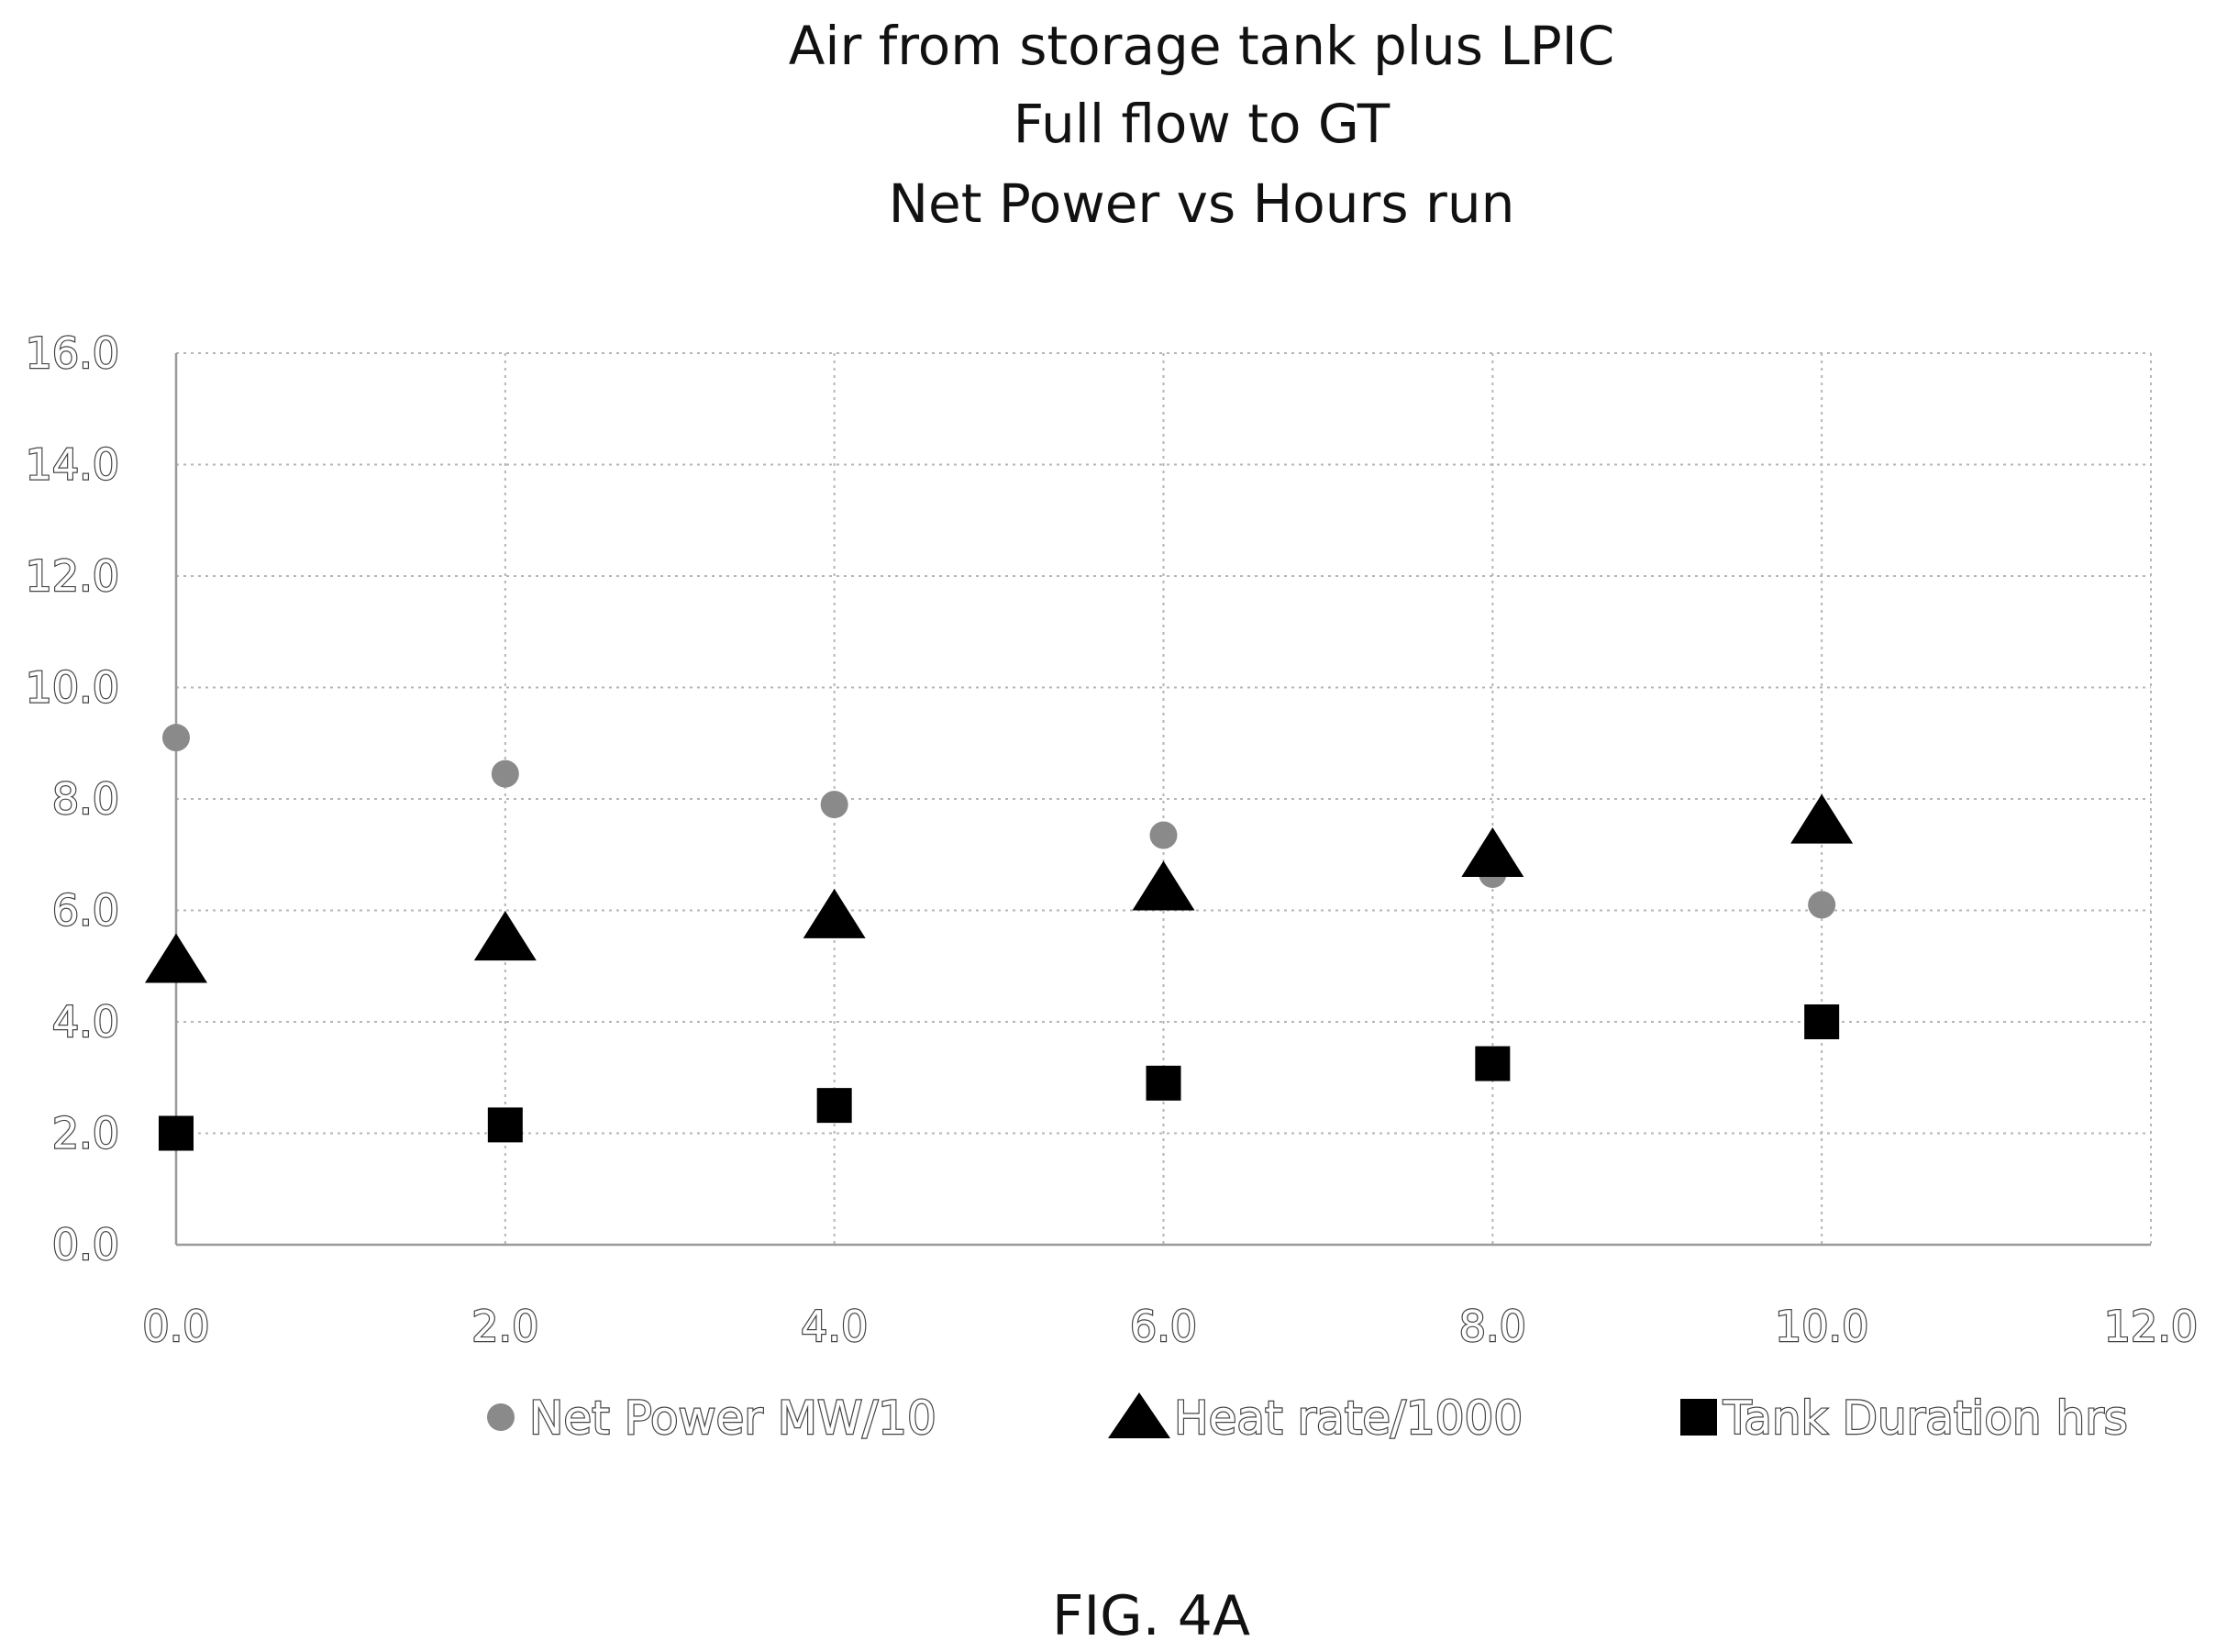 This screenshot has height=1652, width=2216. I want to click on x-tick-label: 0.0, so click(175, 1327).